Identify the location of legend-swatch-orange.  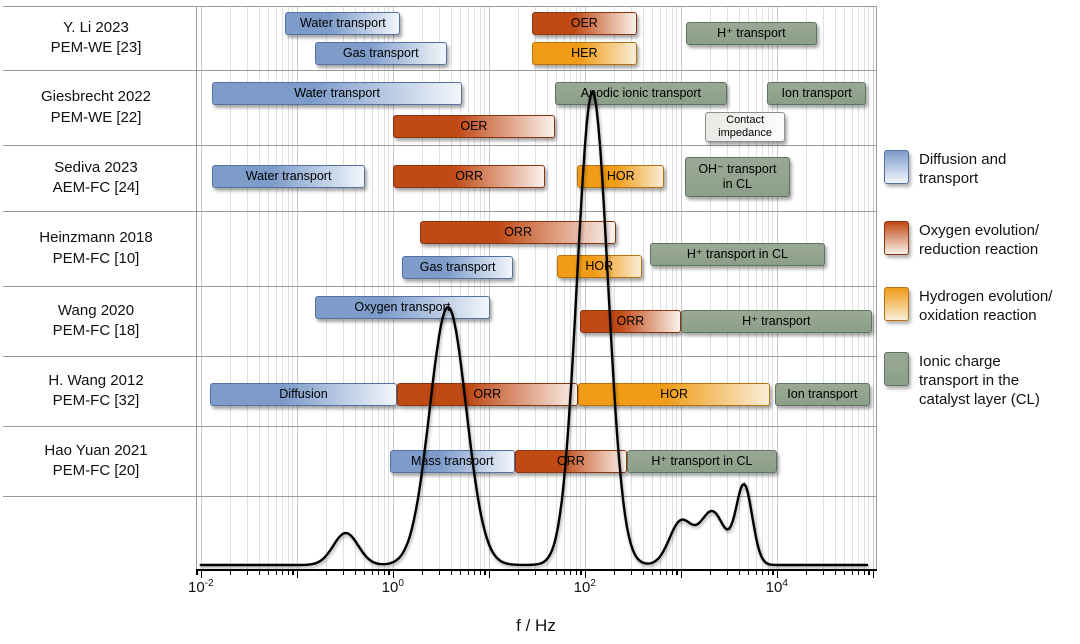
(896, 304).